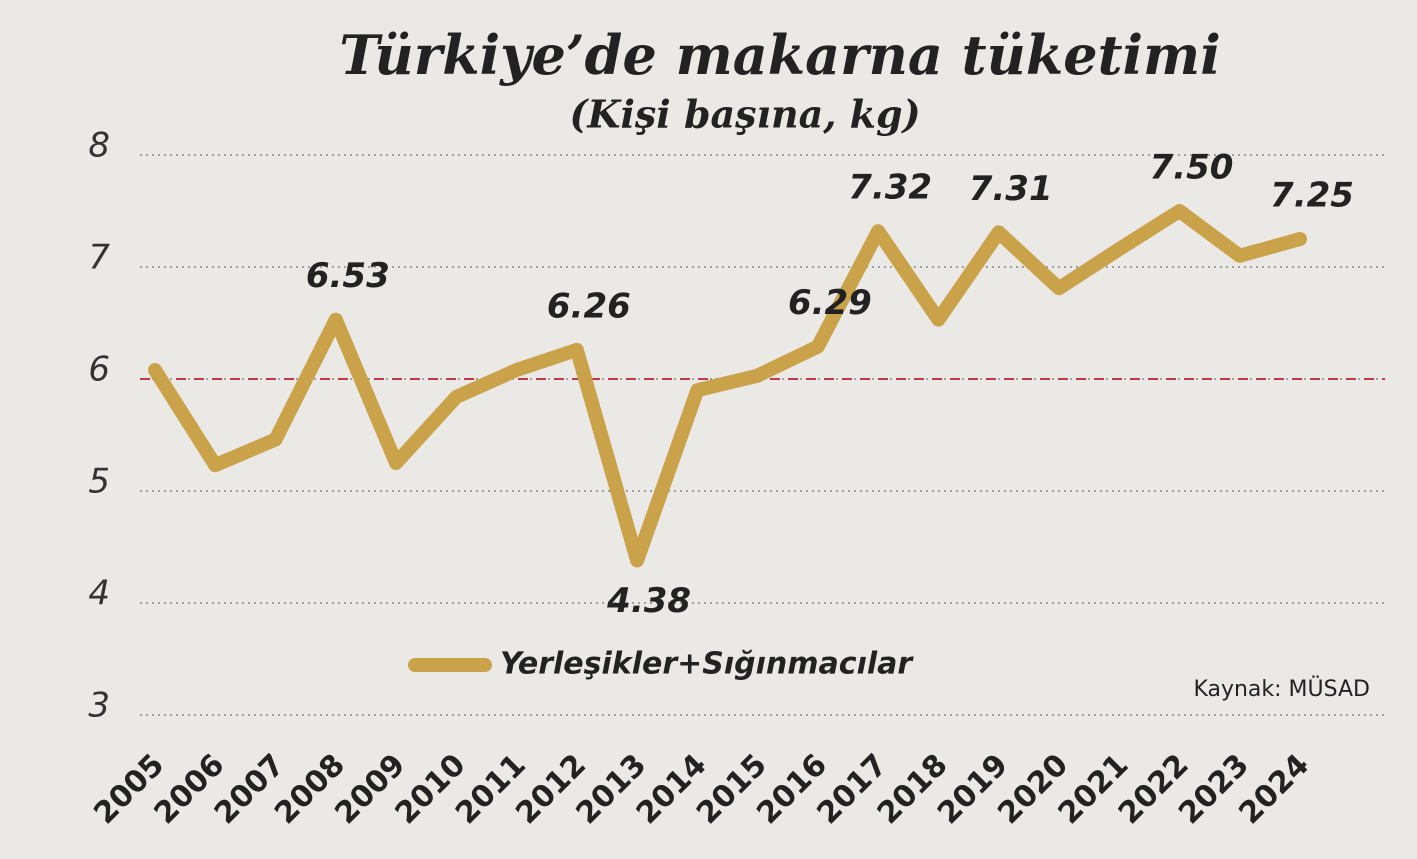  What do you see at coordinates (890, 188) in the screenshot?
I see `value-label: 7.32` at bounding box center [890, 188].